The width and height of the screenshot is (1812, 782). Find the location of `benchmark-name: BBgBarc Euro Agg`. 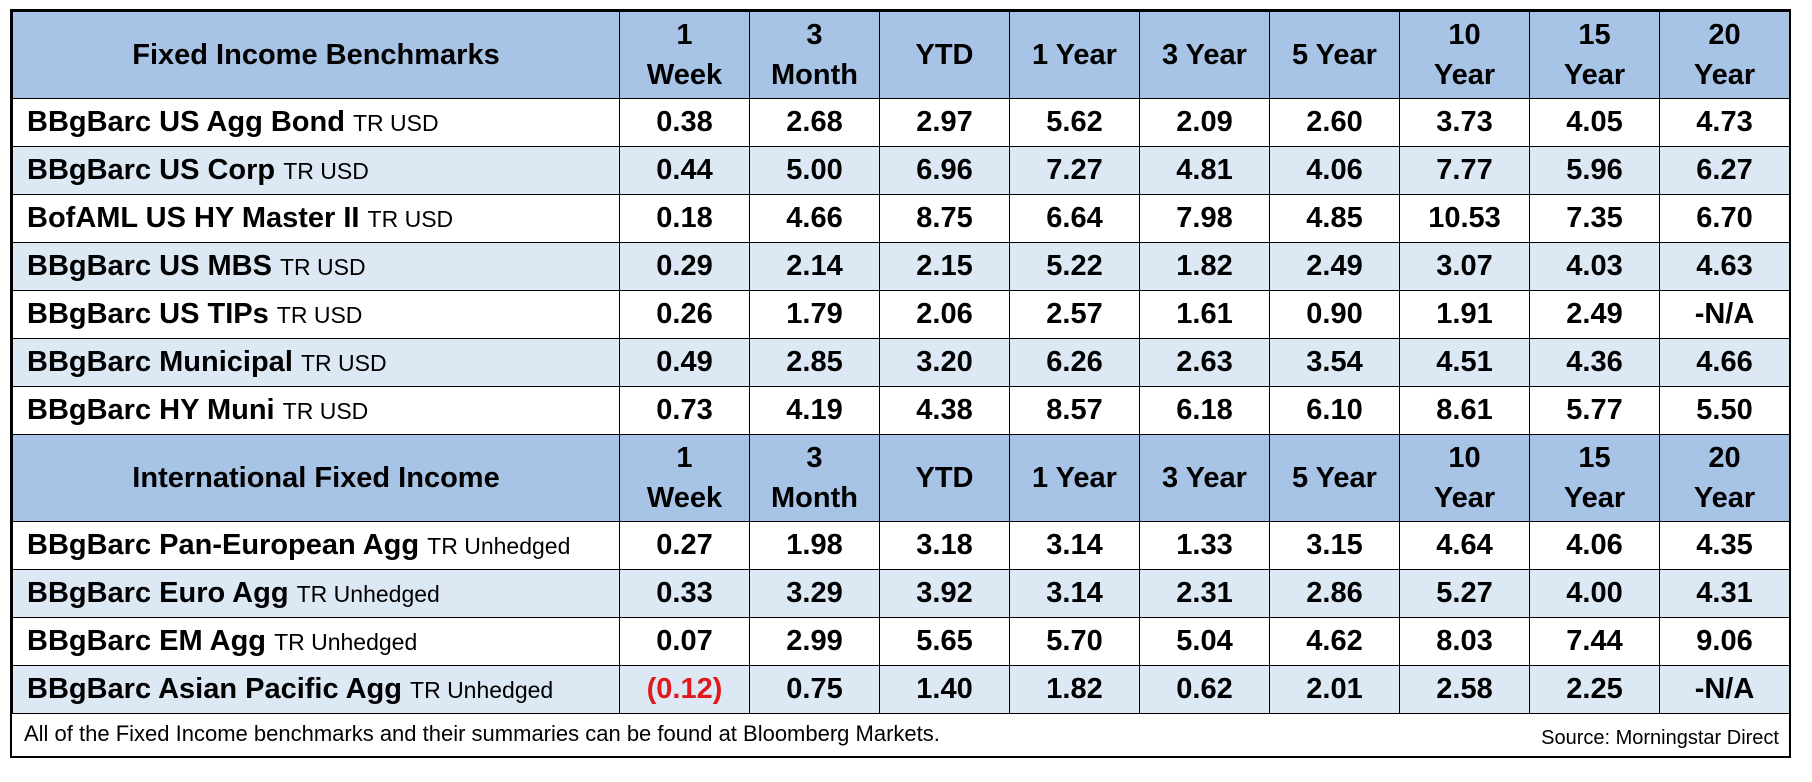

benchmark-name: BBgBarc Euro Agg is located at coordinates (158, 593).